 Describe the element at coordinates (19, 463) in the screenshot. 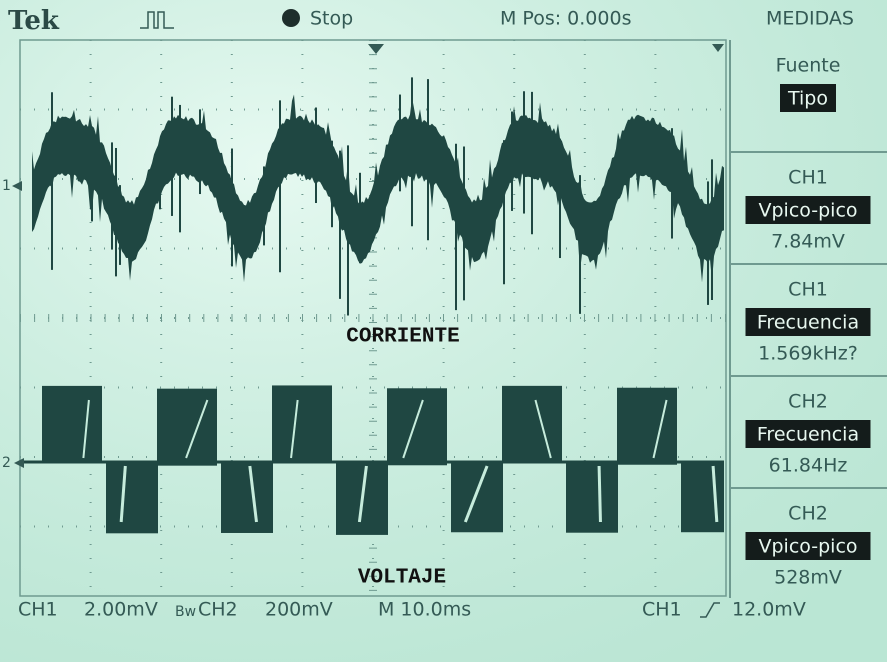

I see `ch2-arrow` at that location.